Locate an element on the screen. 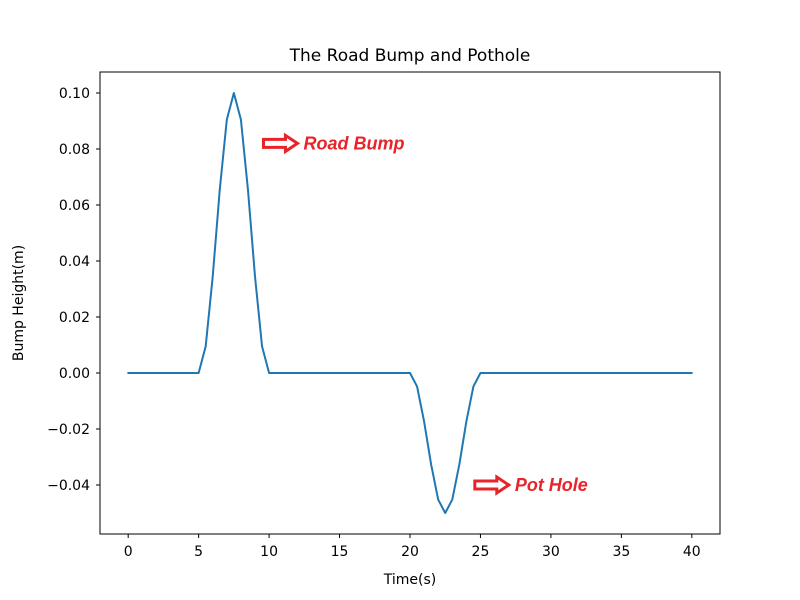 The height and width of the screenshot is (600, 800). x-tick-label: 25 is located at coordinates (481, 552).